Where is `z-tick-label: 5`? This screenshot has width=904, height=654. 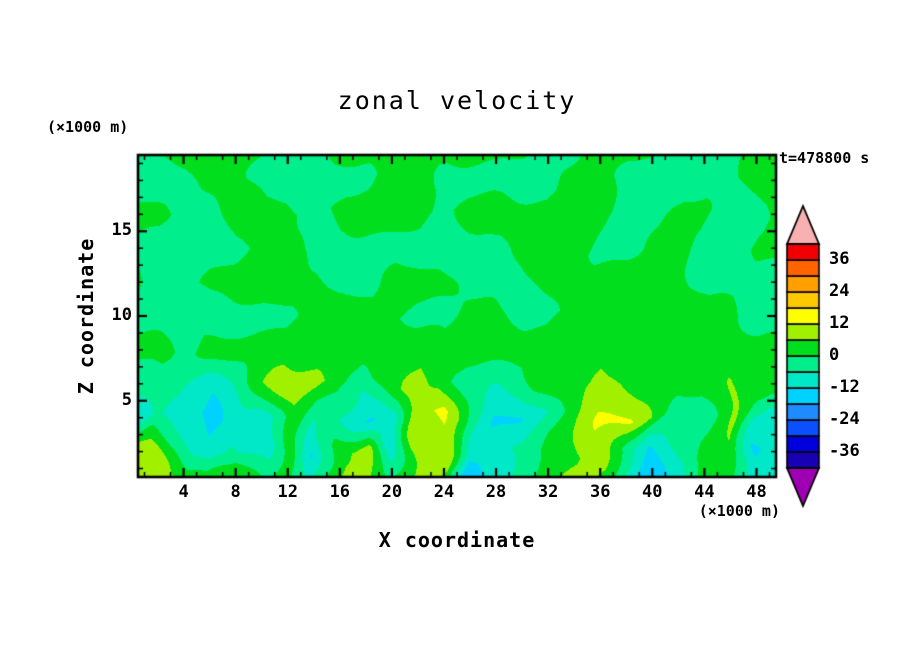
z-tick-label: 5 is located at coordinates (126, 399).